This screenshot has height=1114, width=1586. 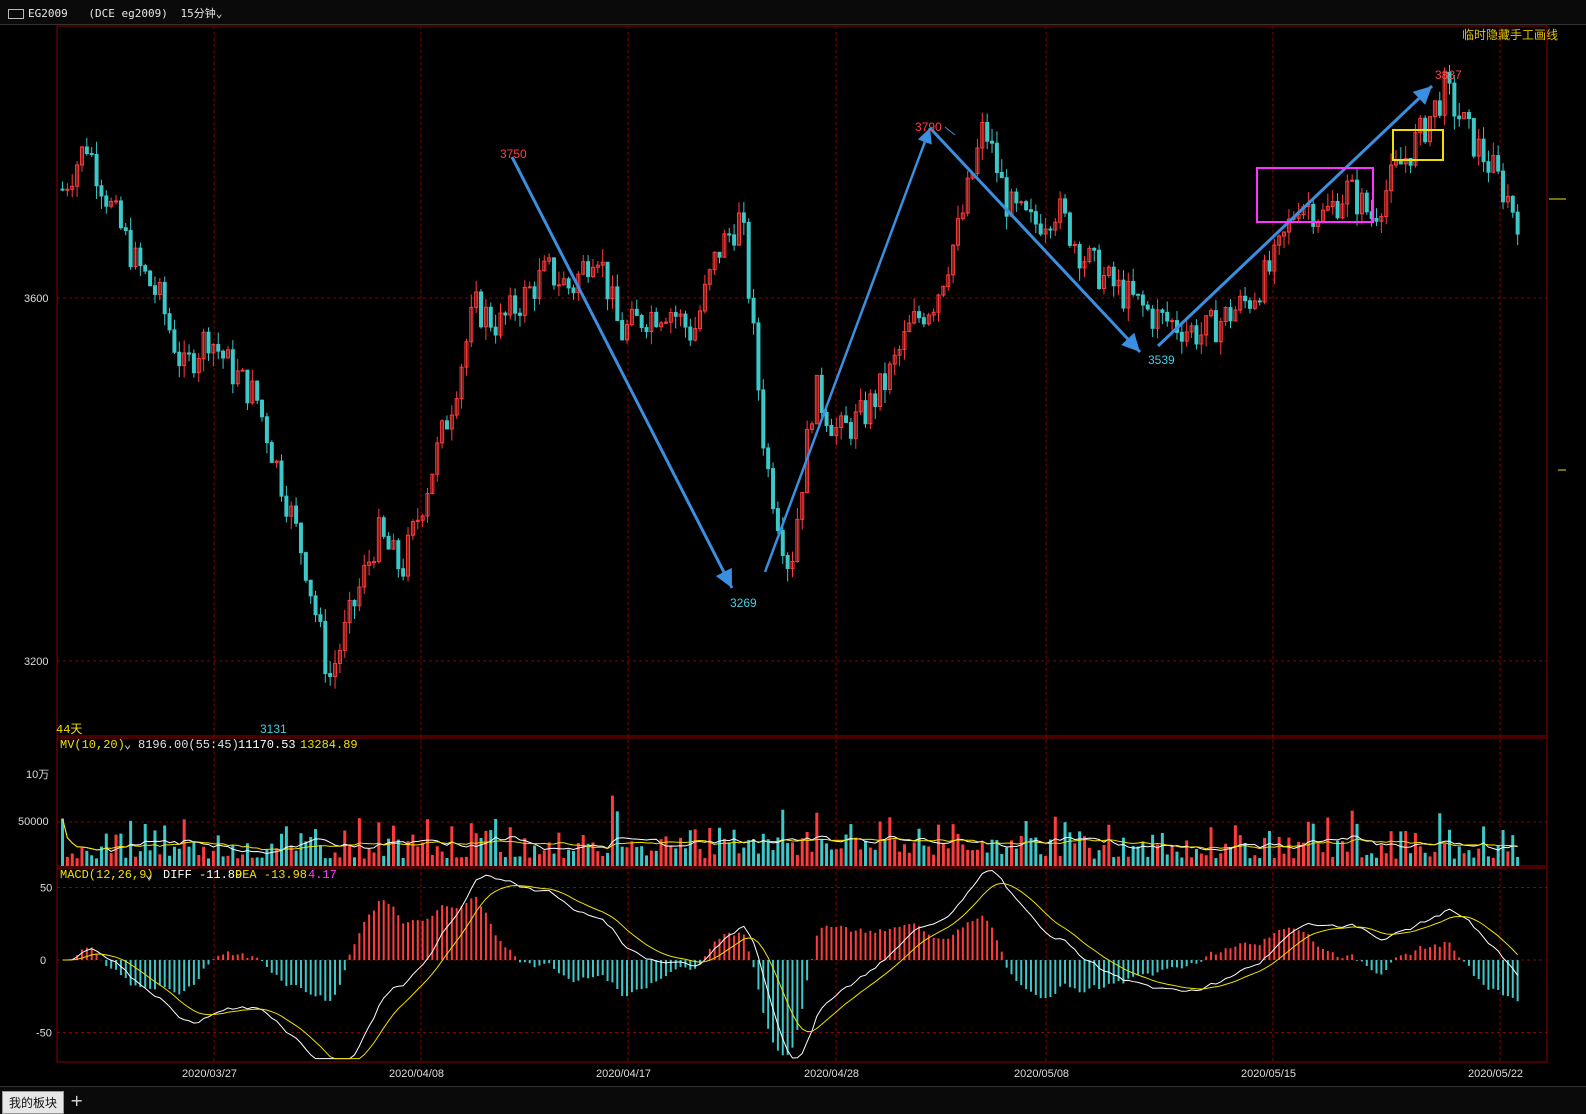 I want to click on date-tick-label: 2020/04/28, so click(x=831, y=1074).